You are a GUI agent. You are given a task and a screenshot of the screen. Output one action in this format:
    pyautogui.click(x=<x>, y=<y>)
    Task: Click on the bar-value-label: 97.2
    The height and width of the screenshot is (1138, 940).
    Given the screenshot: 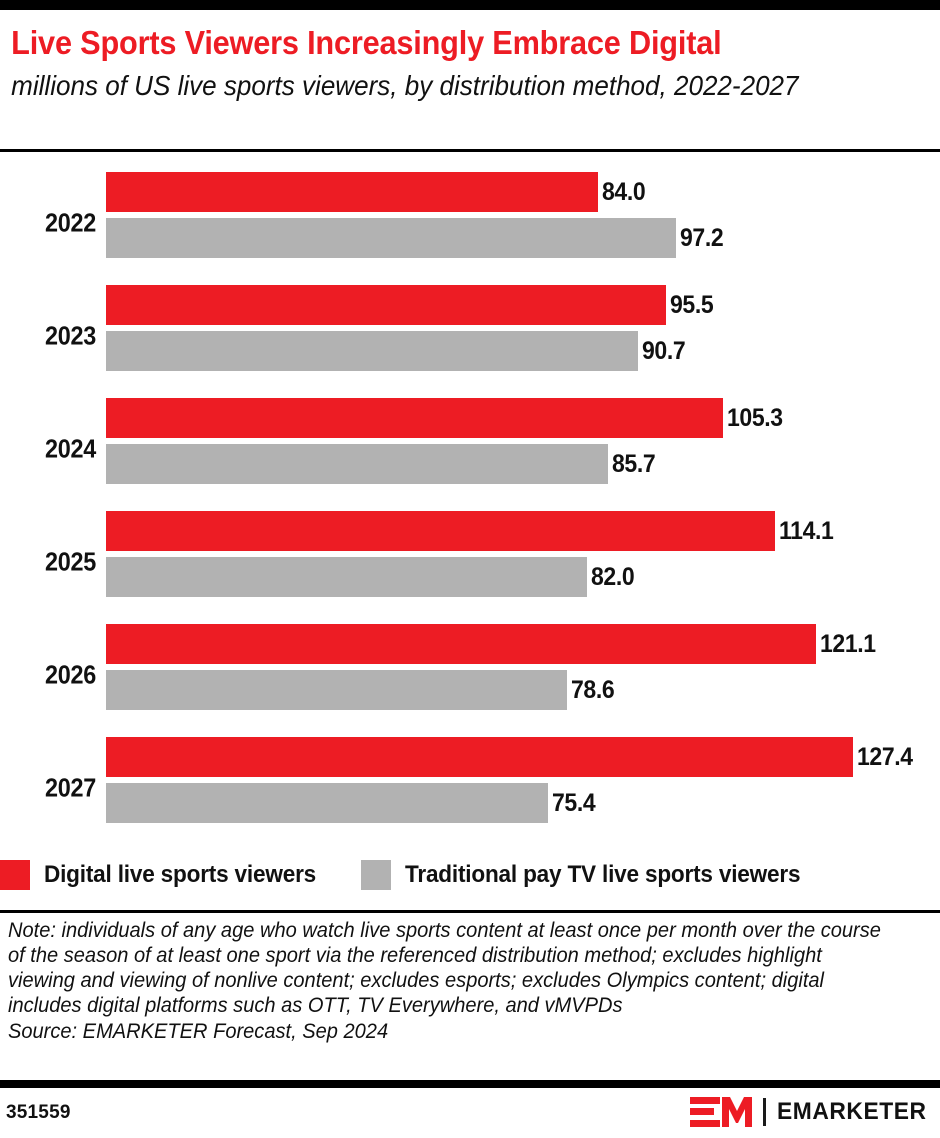 What is the action you would take?
    pyautogui.click(x=701, y=237)
    